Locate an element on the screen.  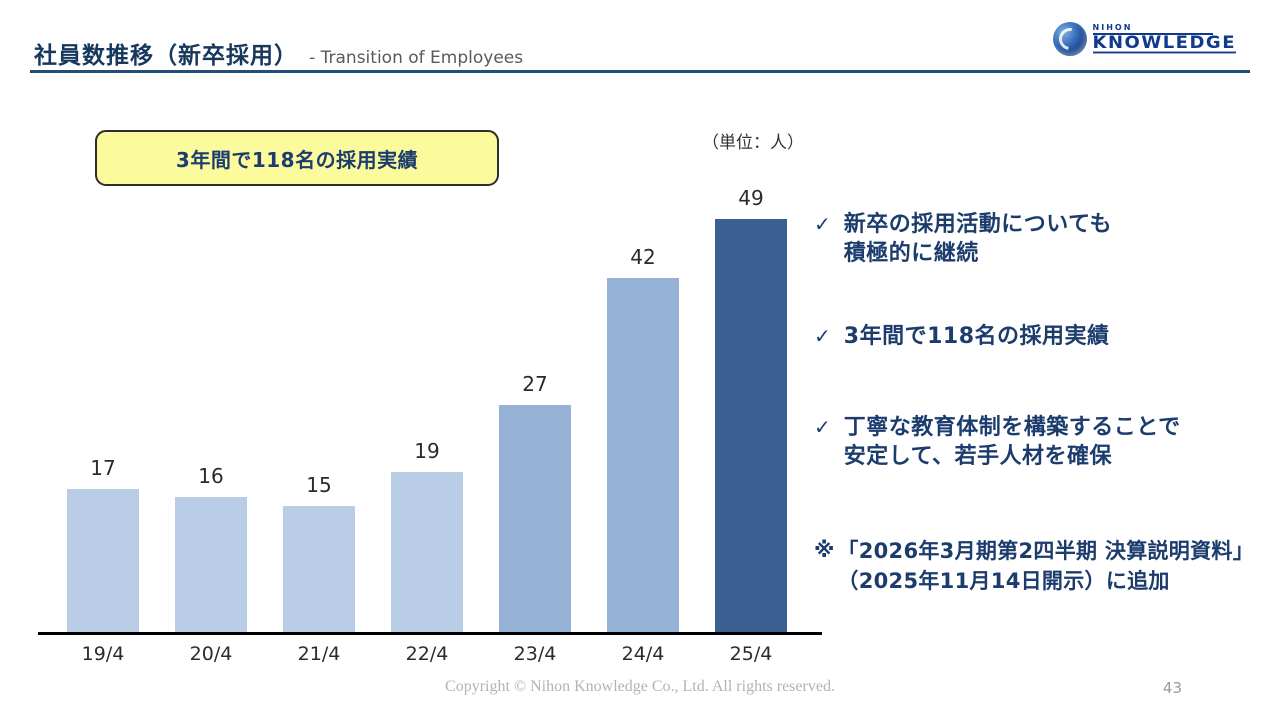
bullet-line: 積極的に継続 is located at coordinates (911, 254).